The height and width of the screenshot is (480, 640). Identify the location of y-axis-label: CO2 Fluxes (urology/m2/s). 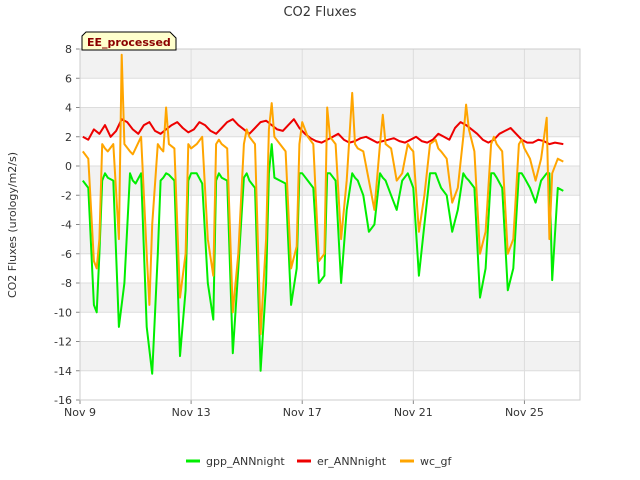
(12, 225).